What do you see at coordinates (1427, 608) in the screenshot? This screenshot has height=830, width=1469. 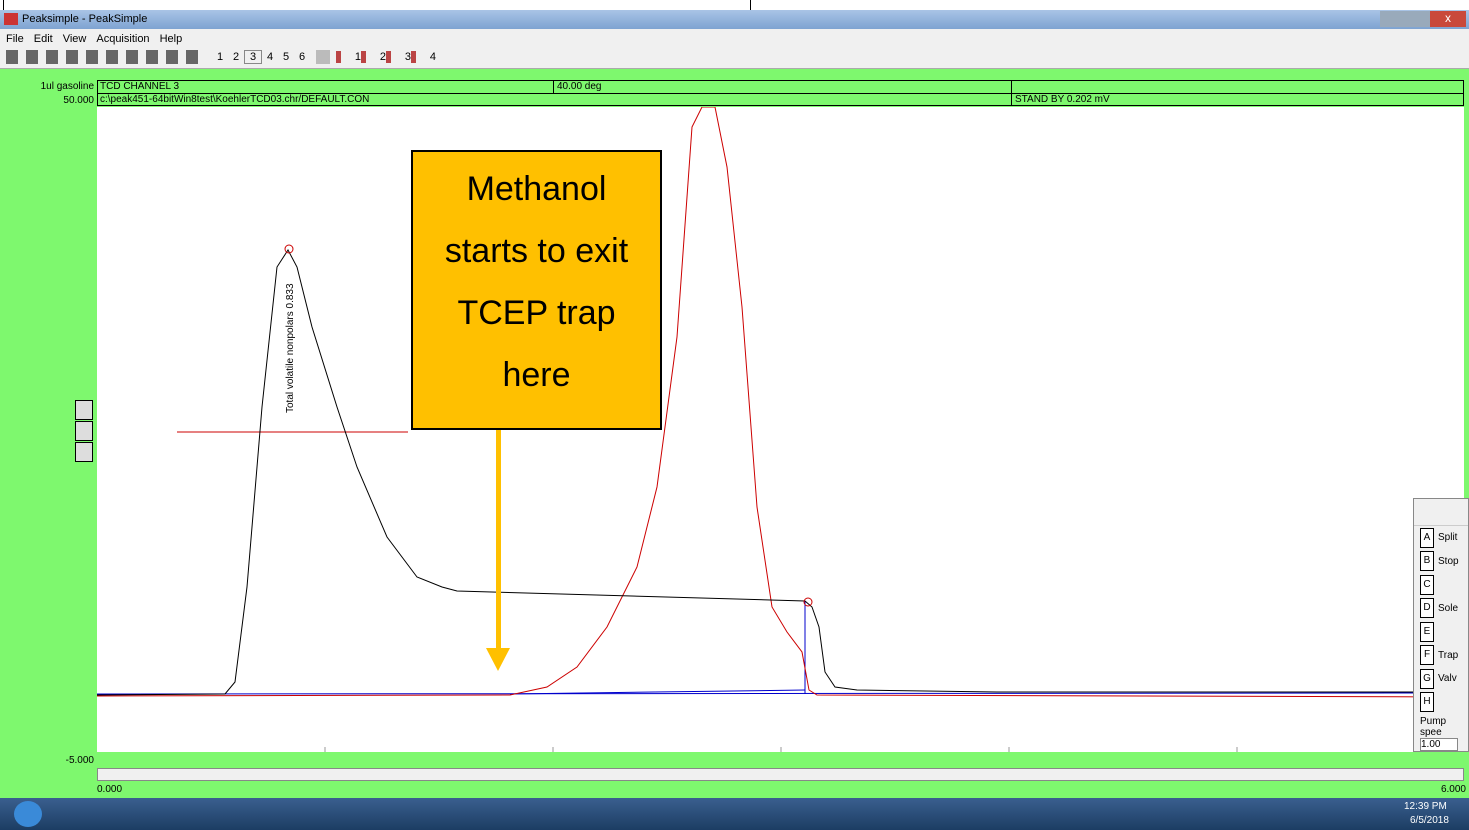 I see `row-key: D` at bounding box center [1427, 608].